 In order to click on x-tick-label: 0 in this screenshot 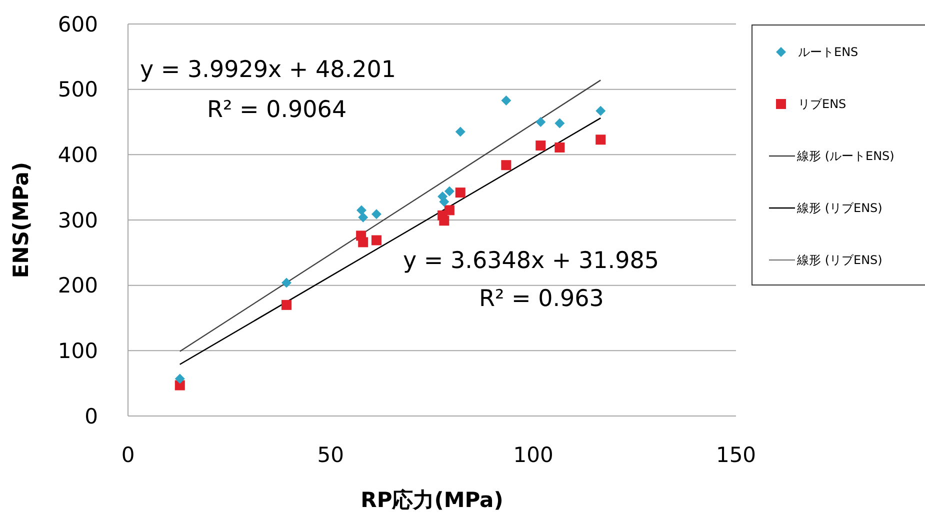, I will do `click(128, 455)`.